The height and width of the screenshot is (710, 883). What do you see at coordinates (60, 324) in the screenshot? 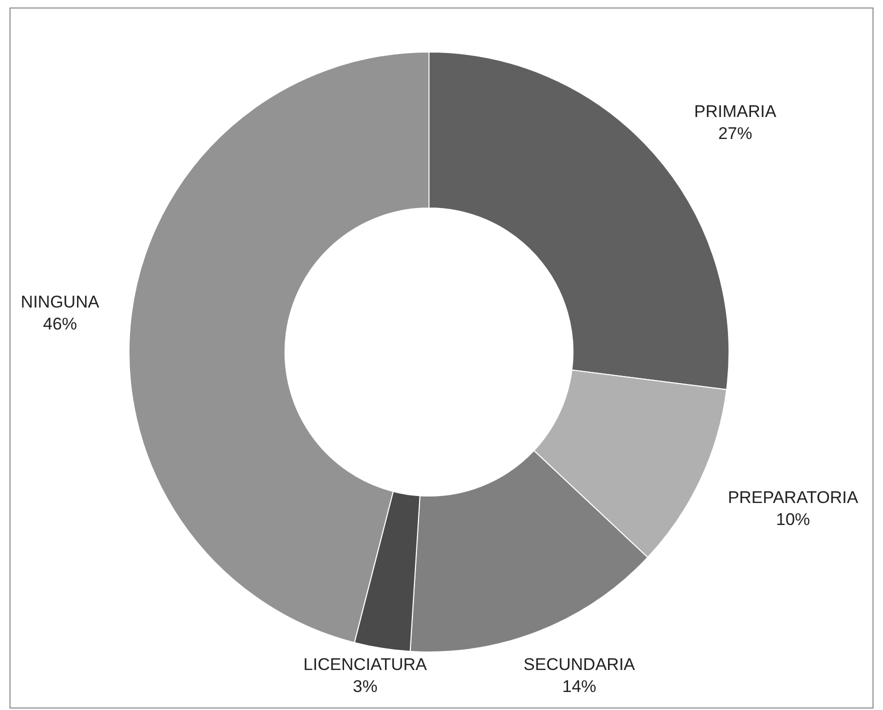
I see `data-label: 46%` at bounding box center [60, 324].